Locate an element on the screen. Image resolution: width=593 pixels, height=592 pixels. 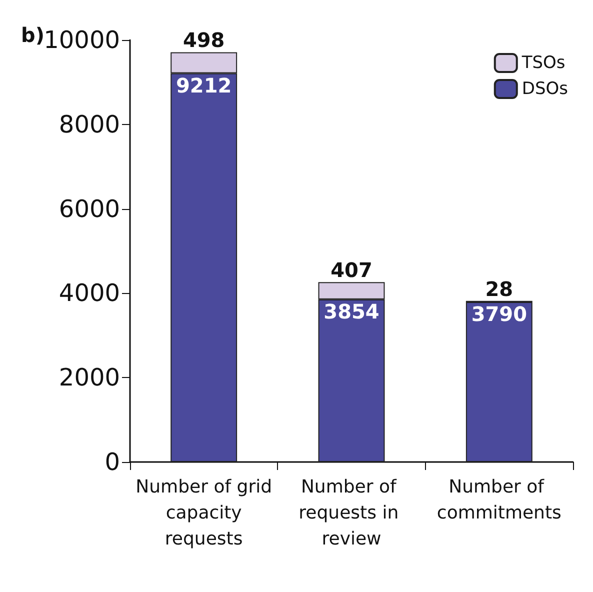
y-tick-label: 10000 is located at coordinates (82, 40).